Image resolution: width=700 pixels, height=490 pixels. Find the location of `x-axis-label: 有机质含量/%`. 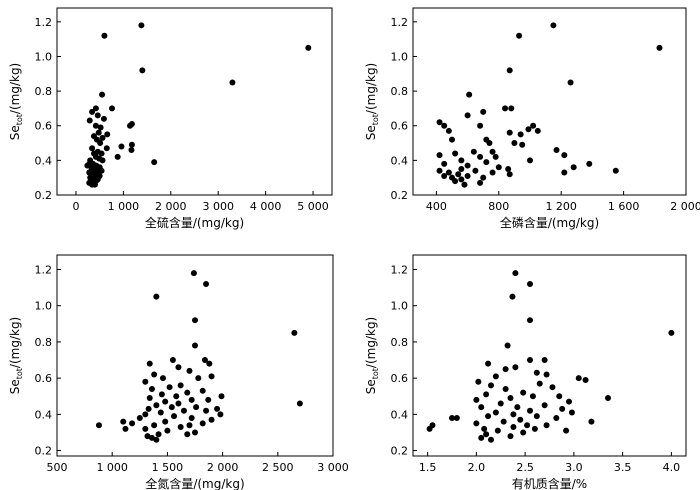

x-axis-label: 有机质含量/% is located at coordinates (549, 483).